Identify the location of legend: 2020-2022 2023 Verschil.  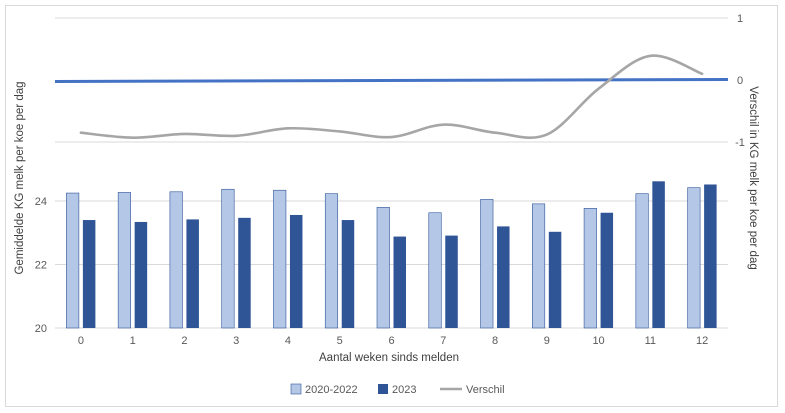
(397, 389).